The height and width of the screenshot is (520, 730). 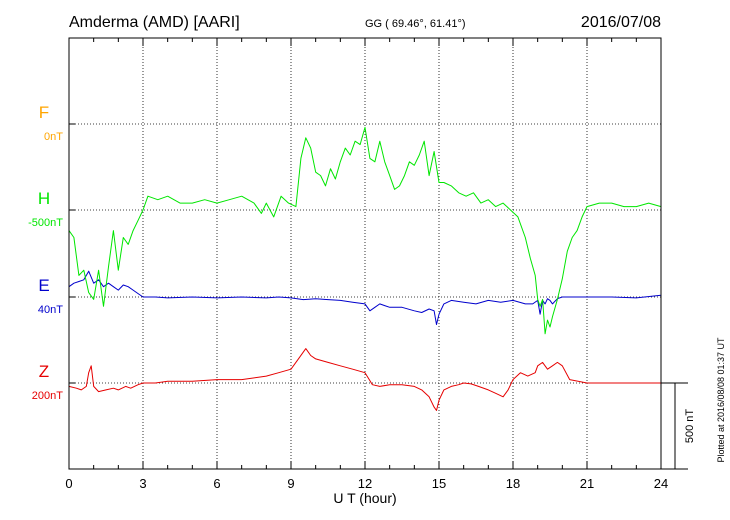 What do you see at coordinates (44, 371) in the screenshot?
I see `channel-name-Z: Z` at bounding box center [44, 371].